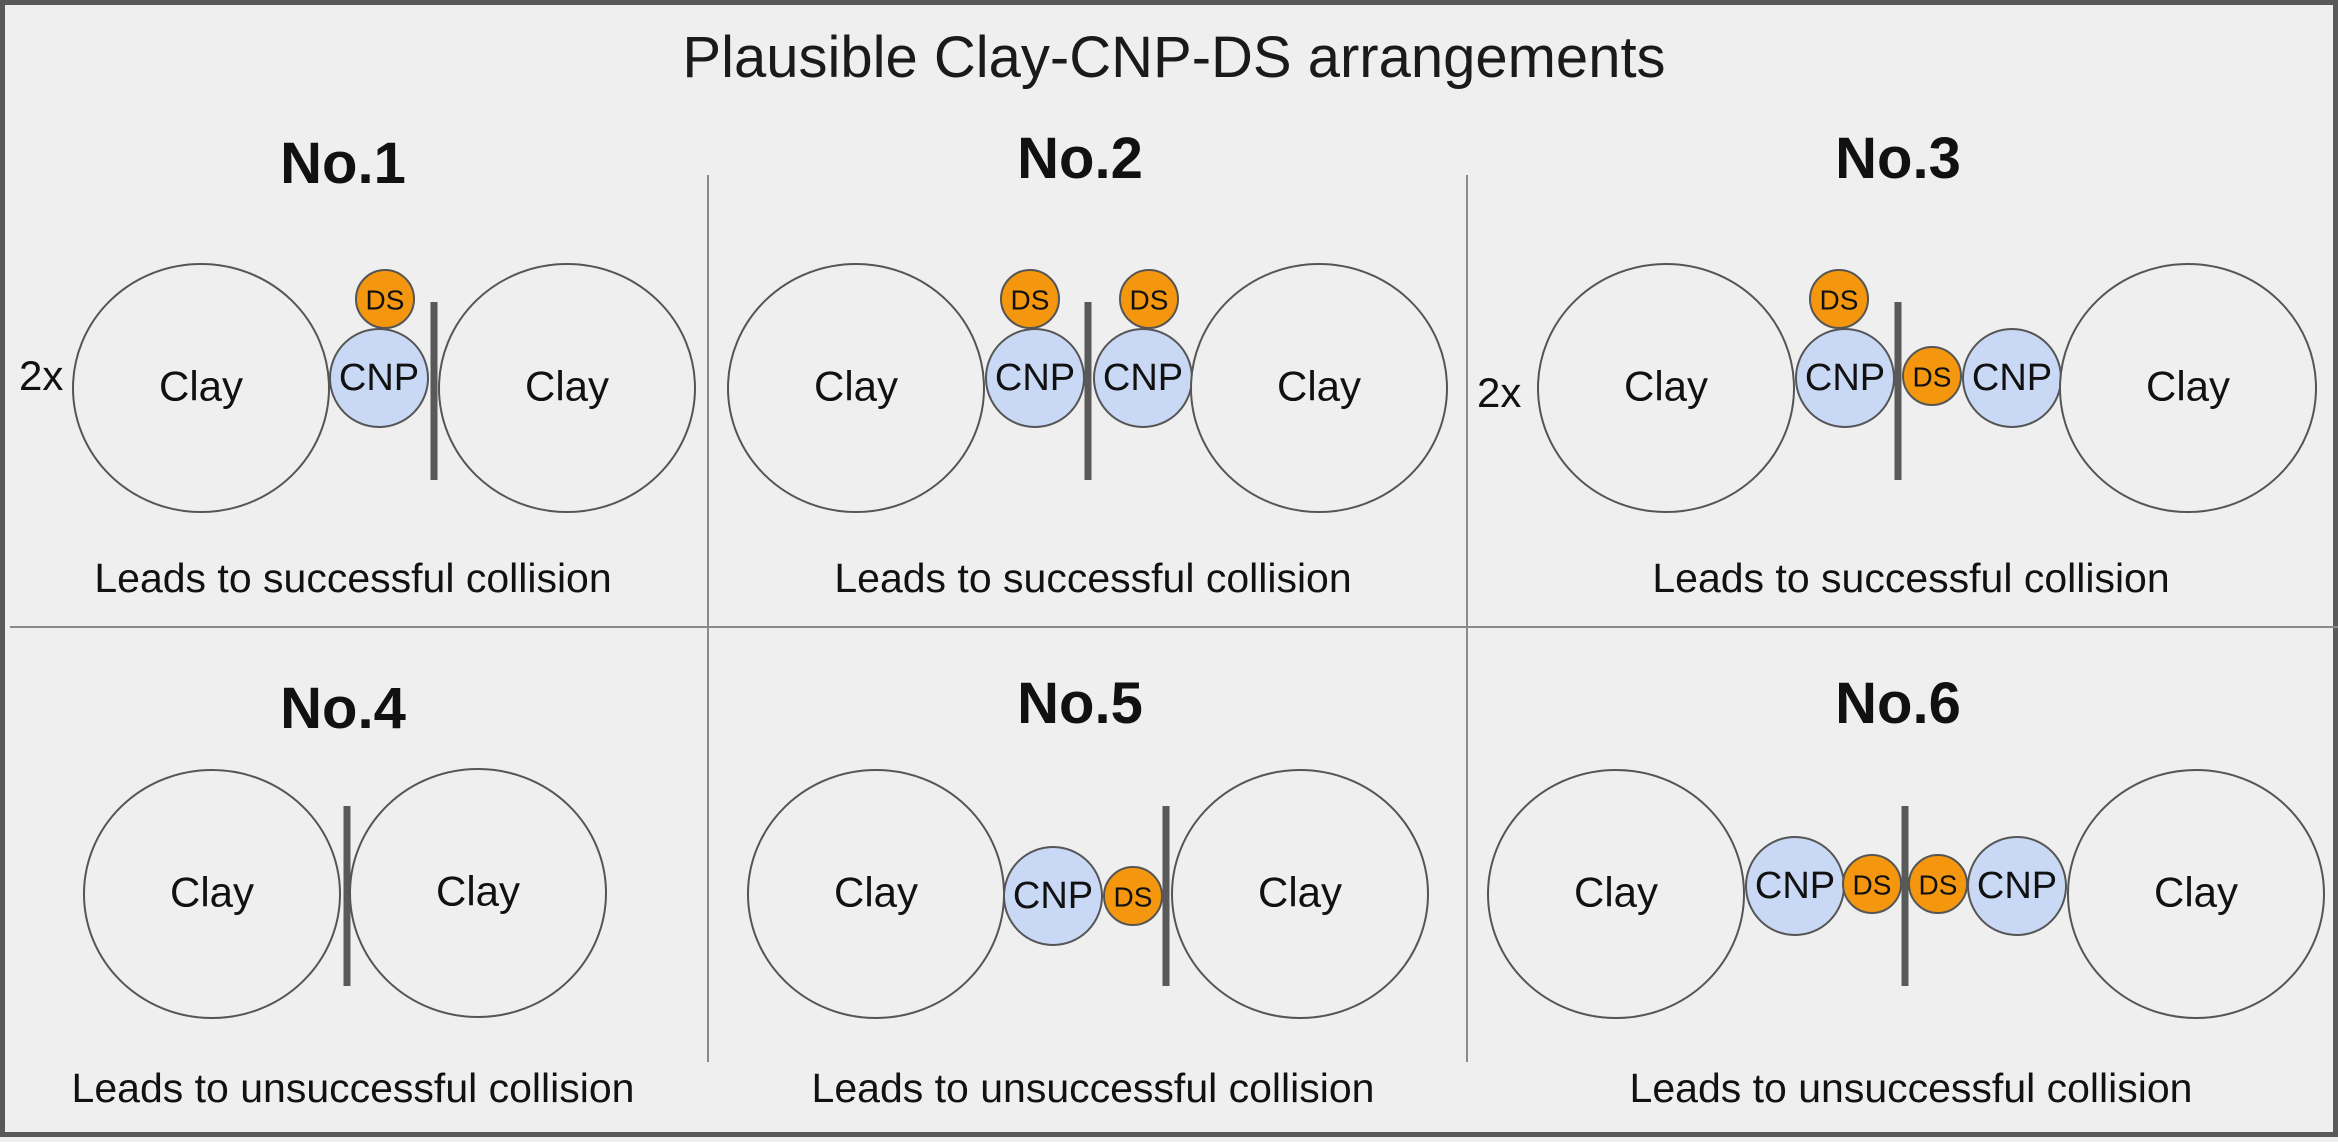 The width and height of the screenshot is (2338, 1142). I want to click on p4-clay-right-label: Clay, so click(478, 891).